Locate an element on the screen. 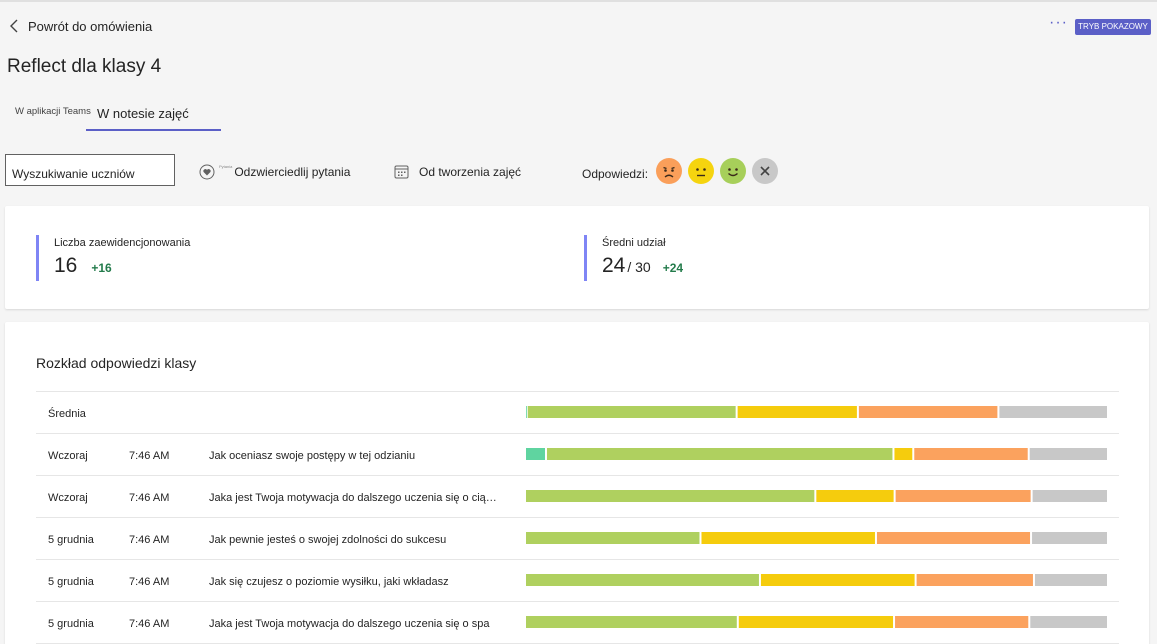  more-options-icon: ··· is located at coordinates (1058, 22).